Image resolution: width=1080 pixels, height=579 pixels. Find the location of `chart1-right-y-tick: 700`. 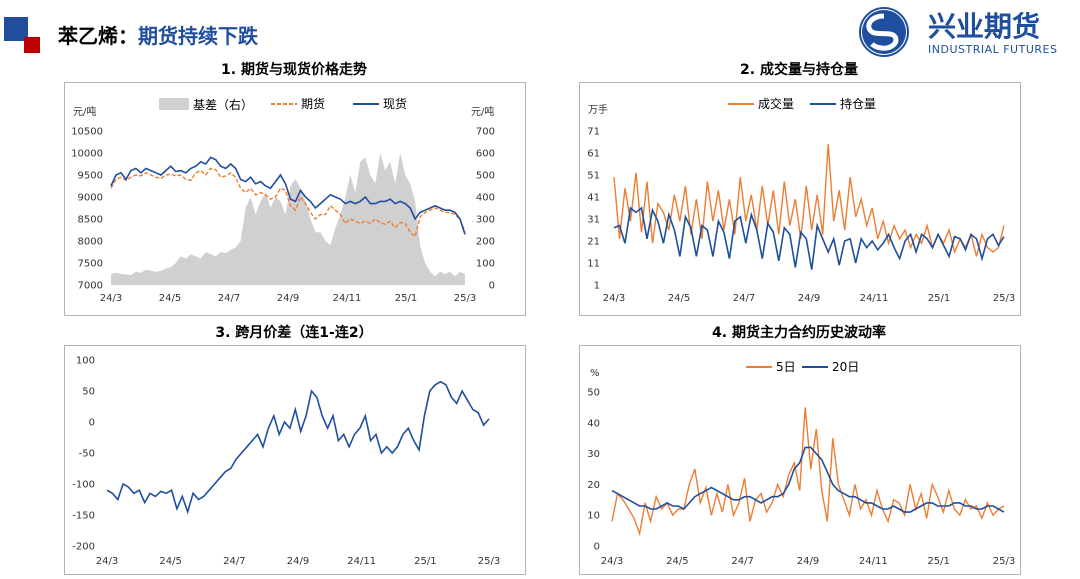

chart1-right-y-tick: 700 is located at coordinates (485, 132).